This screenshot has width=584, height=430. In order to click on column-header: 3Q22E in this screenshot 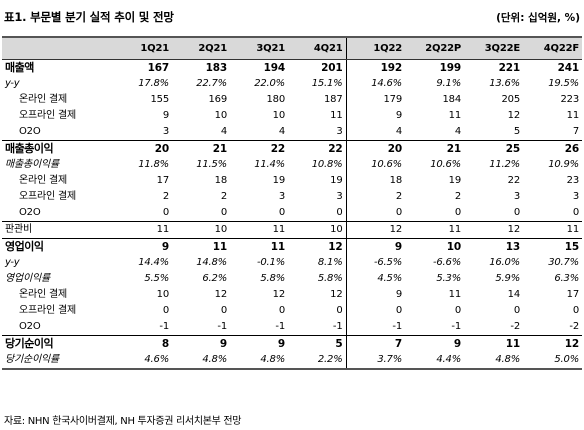, I will do `click(493, 48)`.